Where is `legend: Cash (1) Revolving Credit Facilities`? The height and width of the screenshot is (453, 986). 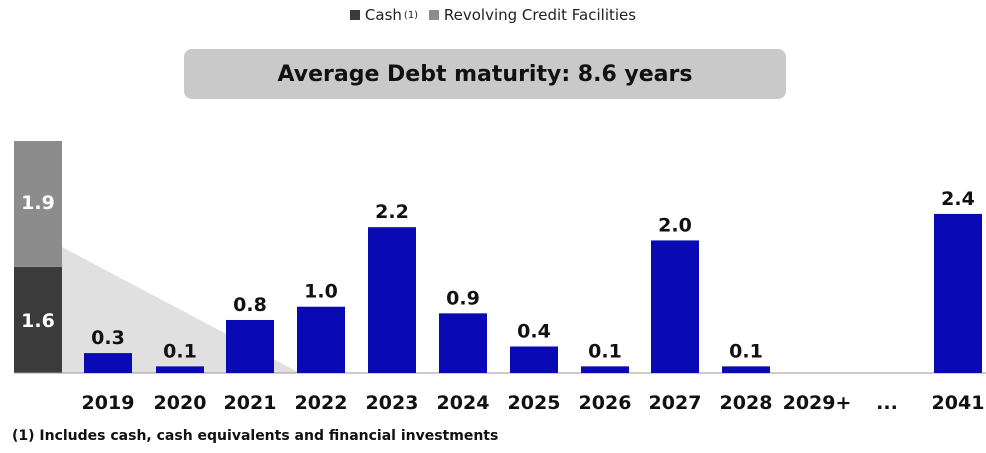 legend: Cash (1) Revolving Credit Facilities is located at coordinates (493, 15).